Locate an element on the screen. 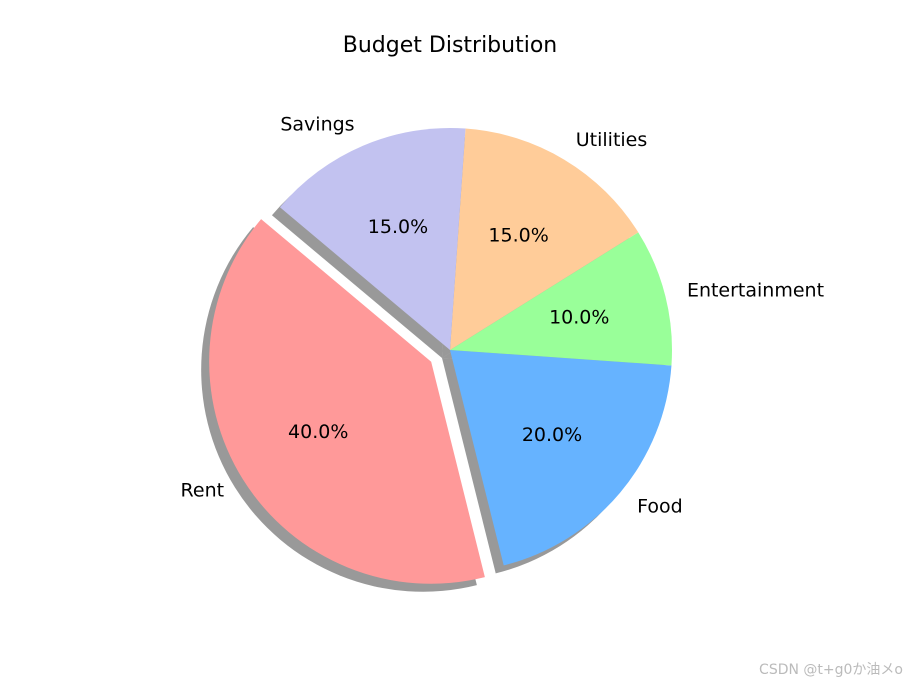 The height and width of the screenshot is (687, 909). category-label: Rent is located at coordinates (203, 491).